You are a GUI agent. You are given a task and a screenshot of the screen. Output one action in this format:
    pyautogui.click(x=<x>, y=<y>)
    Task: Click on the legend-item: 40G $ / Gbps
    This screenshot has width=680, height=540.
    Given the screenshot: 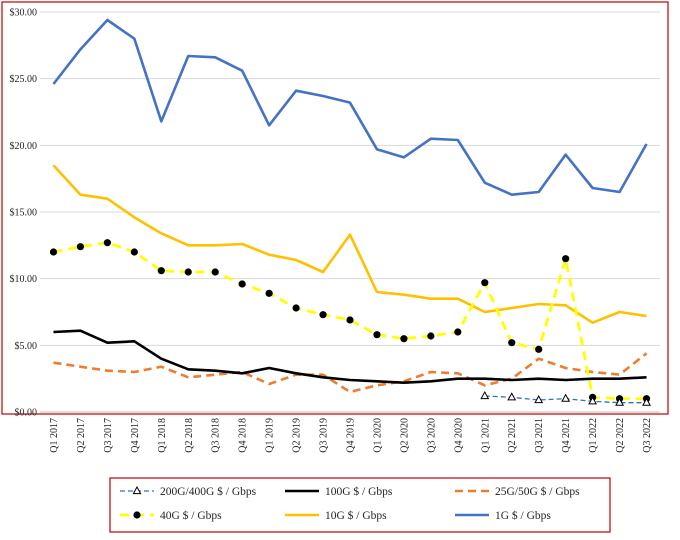 What is the action you would take?
    pyautogui.click(x=171, y=515)
    